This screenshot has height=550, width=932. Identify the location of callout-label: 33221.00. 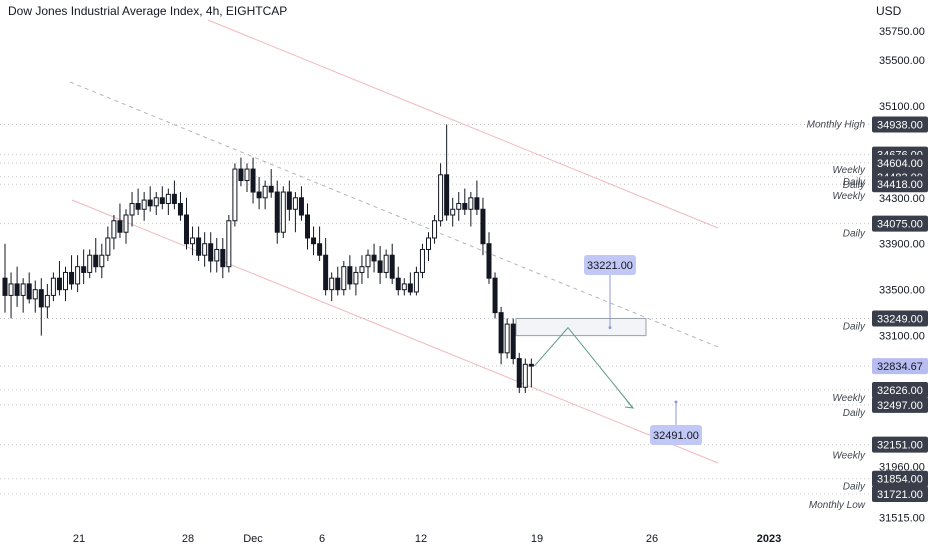
(610, 266).